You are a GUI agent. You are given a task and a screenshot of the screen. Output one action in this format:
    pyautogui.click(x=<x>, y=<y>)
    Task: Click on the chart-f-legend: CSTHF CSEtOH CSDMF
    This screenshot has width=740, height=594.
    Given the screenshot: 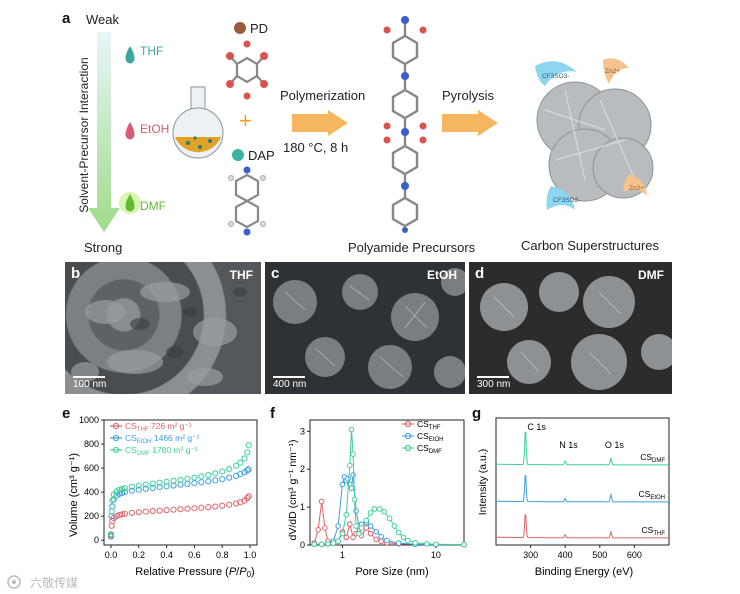 What is the action you would take?
    pyautogui.click(x=422, y=437)
    